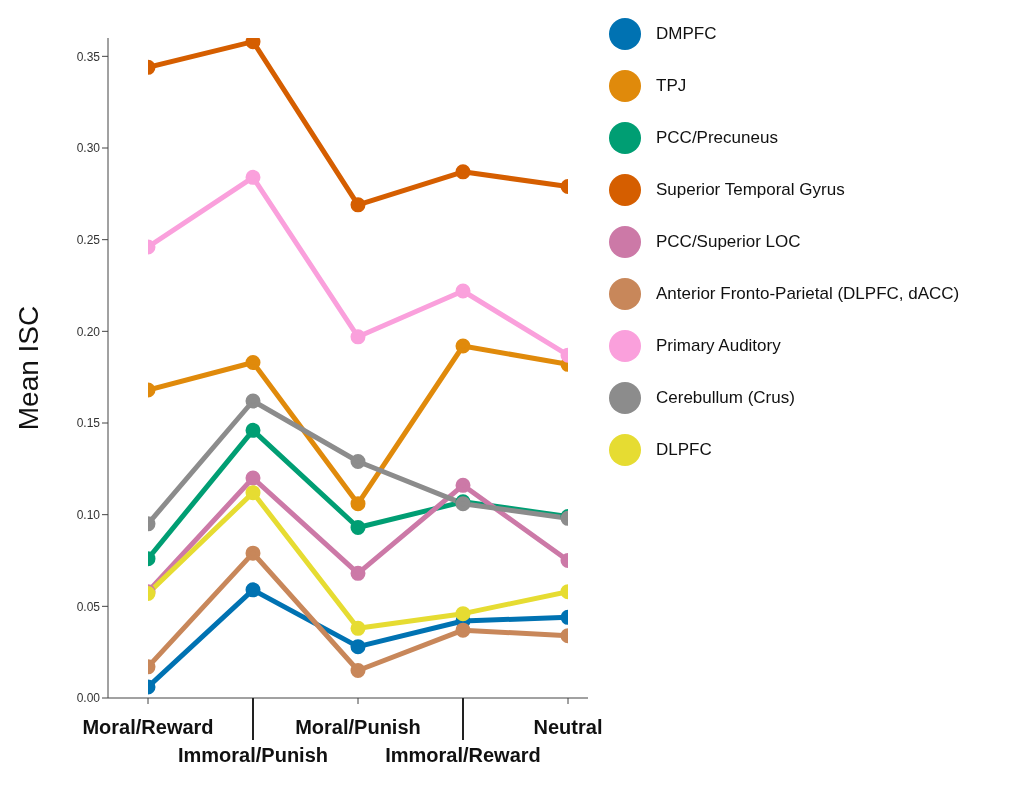 The width and height of the screenshot is (1034, 809). What do you see at coordinates (88, 514) in the screenshot?
I see `y-tick-label: 0.10` at bounding box center [88, 514].